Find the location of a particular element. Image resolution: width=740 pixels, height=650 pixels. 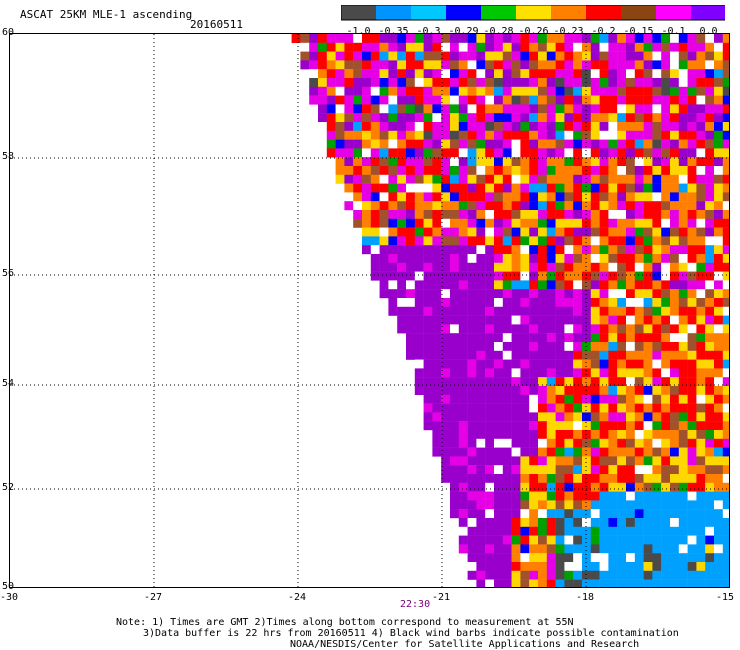

colorbar-segment is located at coordinates (673, 12).